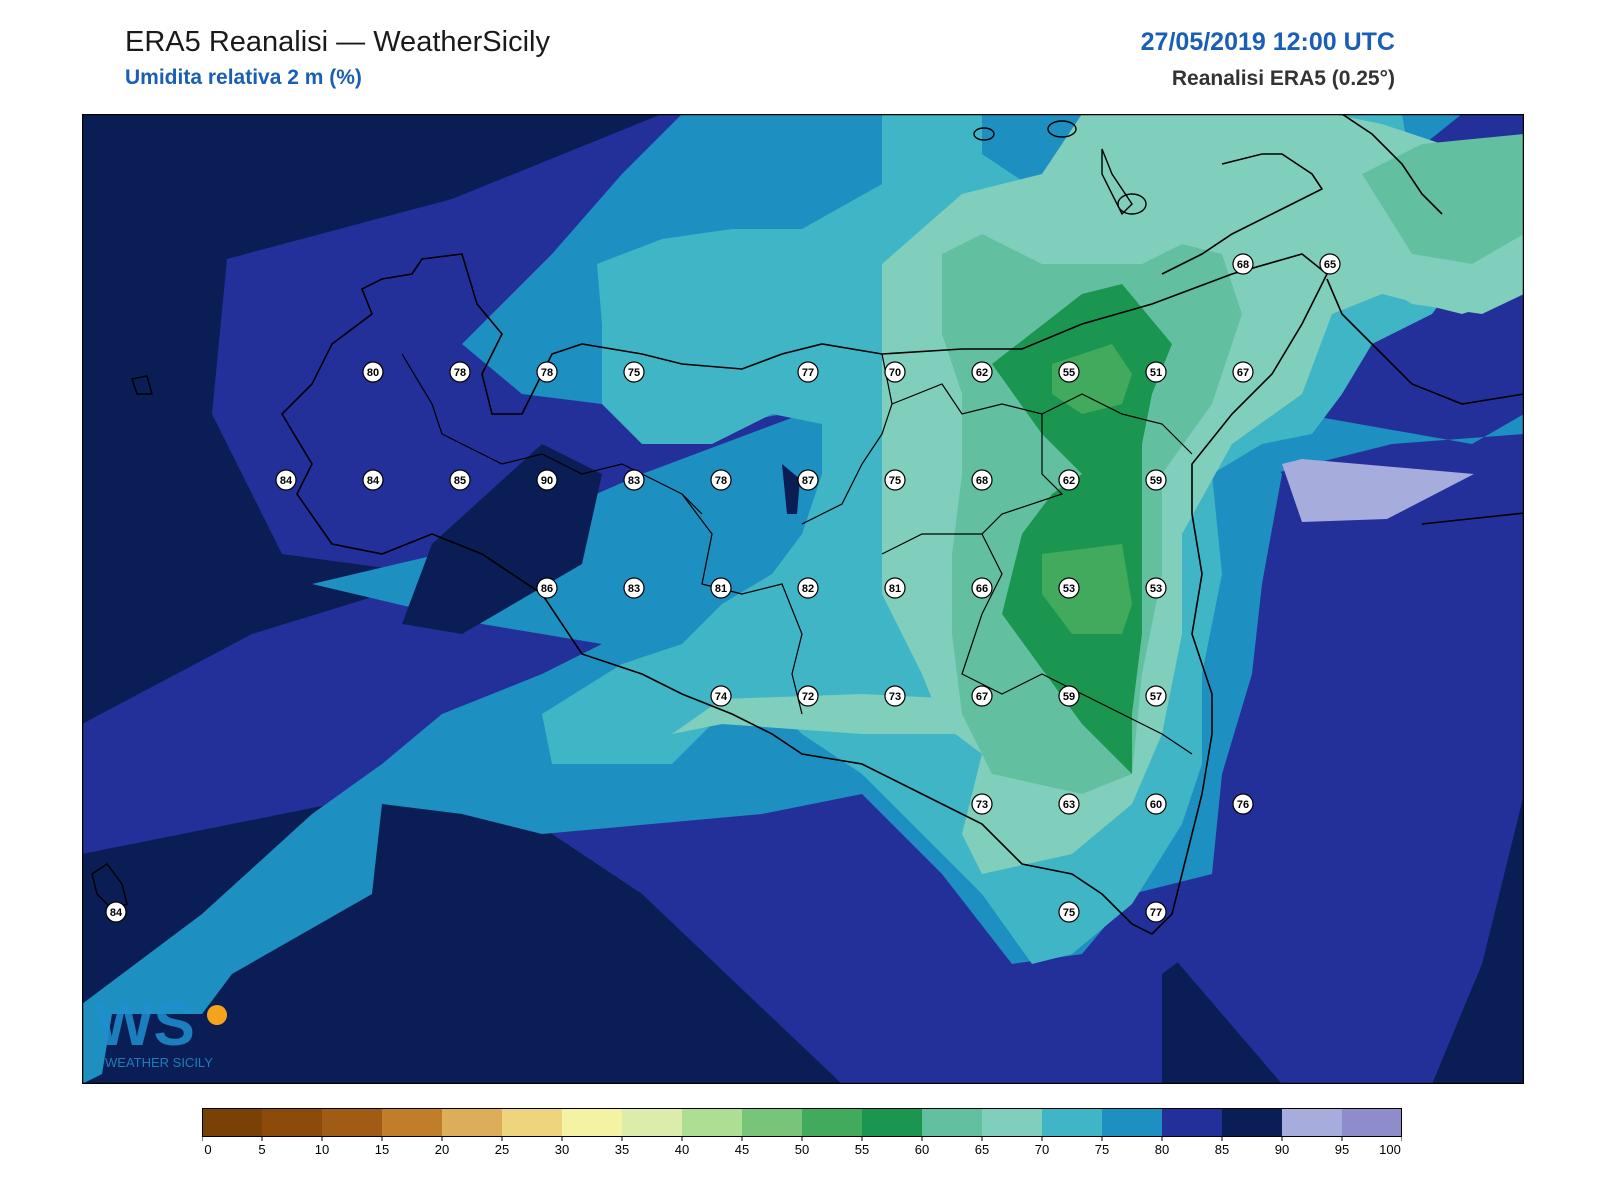 The image size is (1600, 1200). What do you see at coordinates (982, 1149) in the screenshot?
I see `colorbar-tick-label: 65` at bounding box center [982, 1149].